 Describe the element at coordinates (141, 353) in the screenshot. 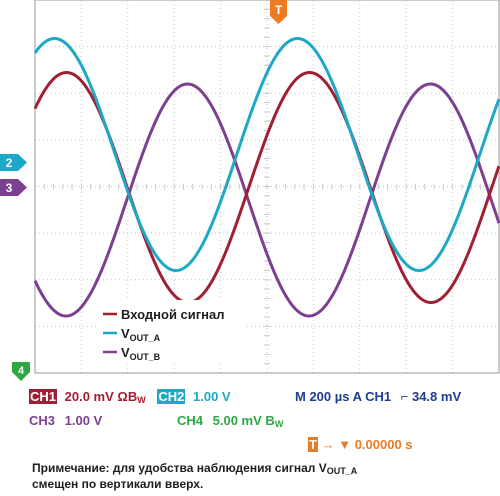

I see `legend-label-vout-b: VOUT_B` at that location.